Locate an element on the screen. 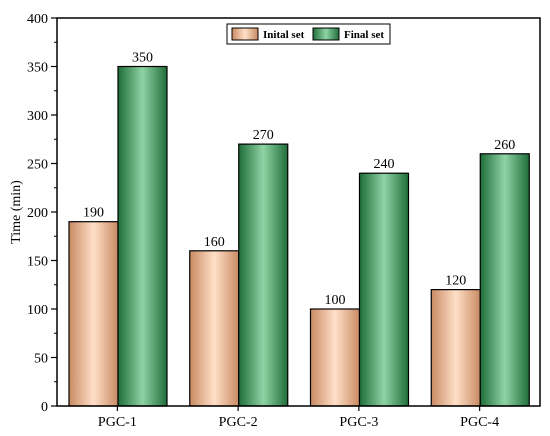 This screenshot has width=550, height=436. data-label: 160 is located at coordinates (214, 242).